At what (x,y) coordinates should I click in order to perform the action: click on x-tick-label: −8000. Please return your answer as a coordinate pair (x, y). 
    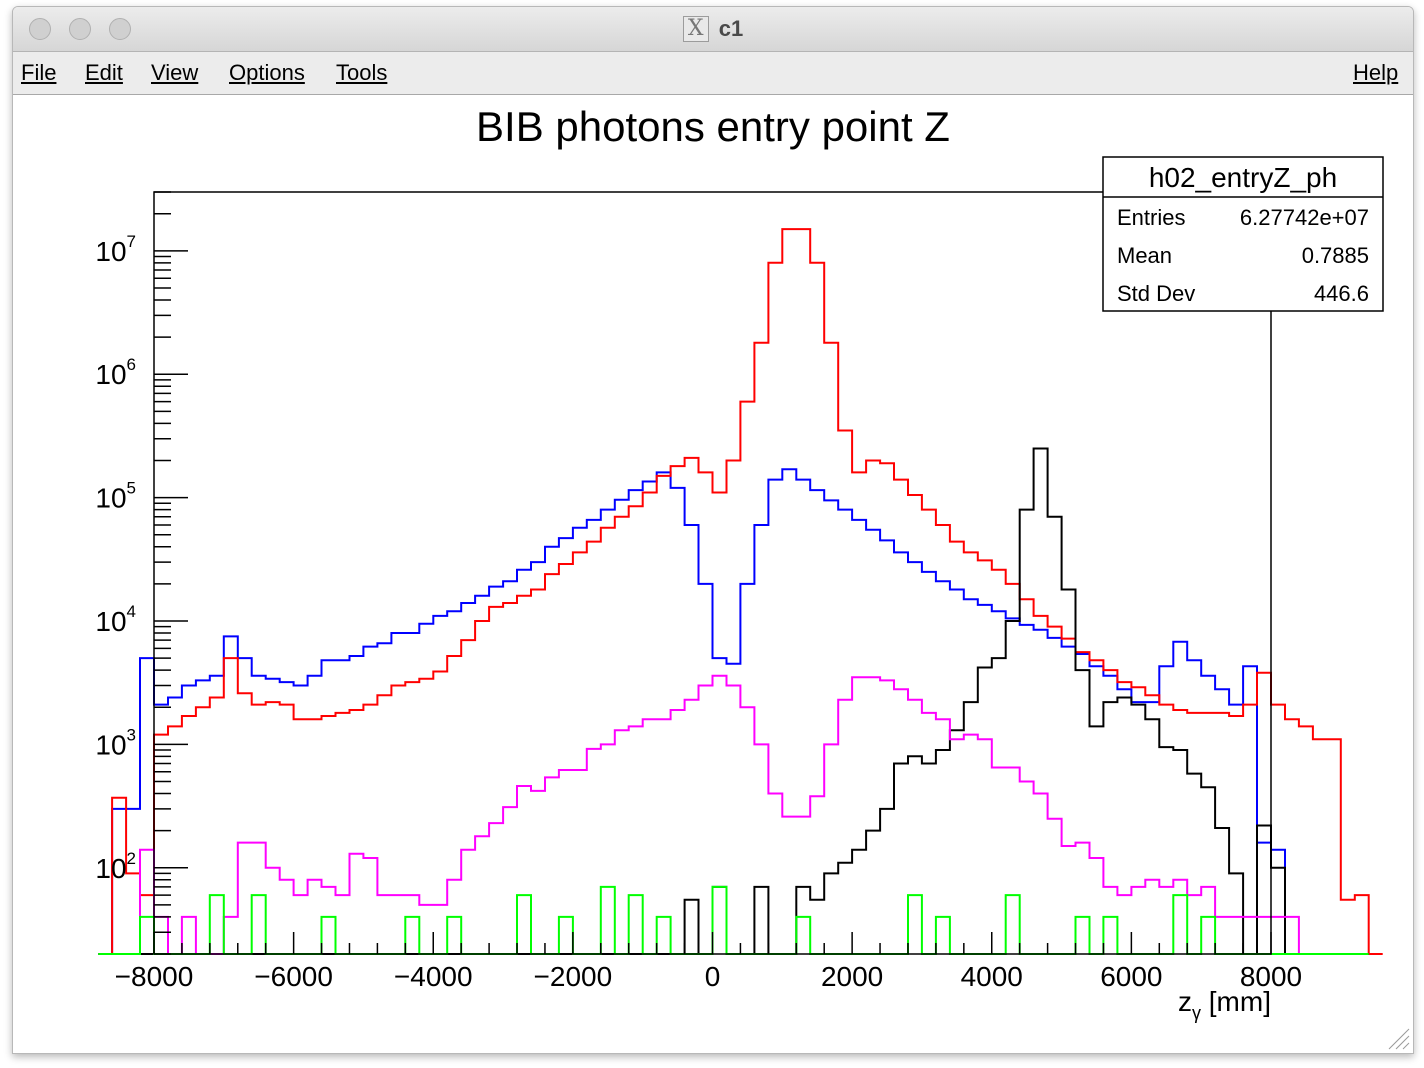
    Looking at the image, I should click on (154, 976).